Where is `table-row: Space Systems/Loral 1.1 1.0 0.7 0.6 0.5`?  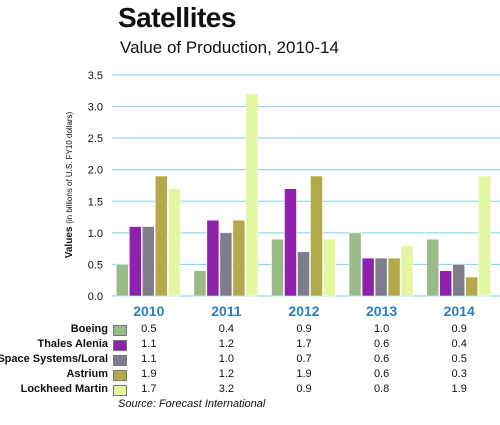
table-row: Space Systems/Loral 1.1 1.0 0.7 0.6 0.5 is located at coordinates (250, 359).